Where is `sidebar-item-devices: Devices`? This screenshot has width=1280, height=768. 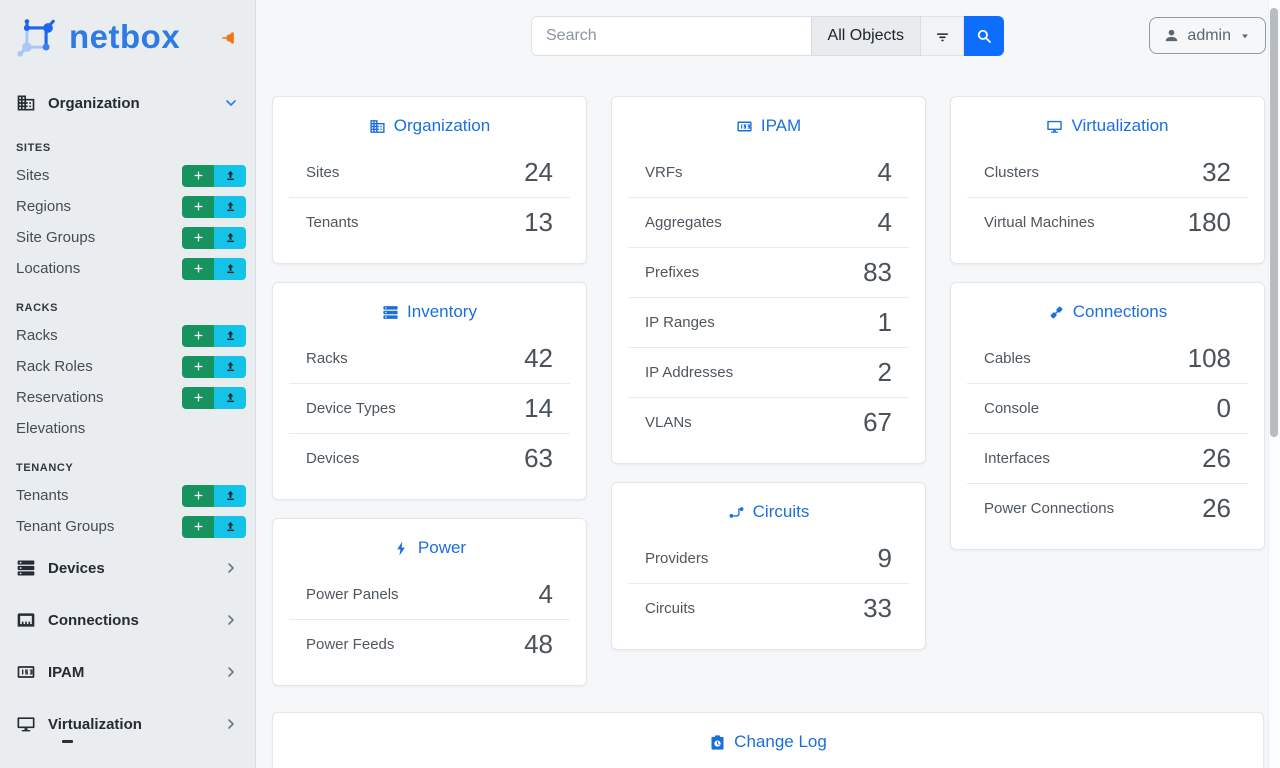
sidebar-item-devices: Devices is located at coordinates (127, 568).